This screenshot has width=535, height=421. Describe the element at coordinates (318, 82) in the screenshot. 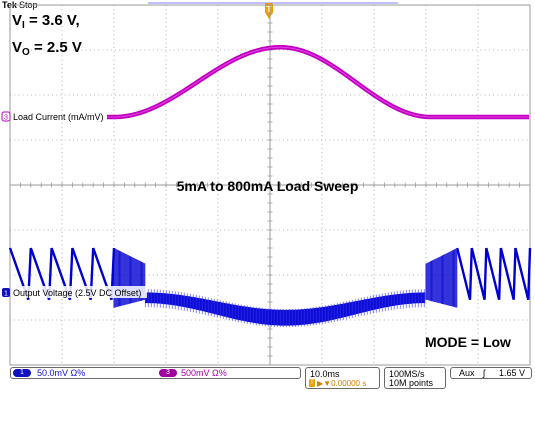

I see `load-current-trace-highlight` at that location.